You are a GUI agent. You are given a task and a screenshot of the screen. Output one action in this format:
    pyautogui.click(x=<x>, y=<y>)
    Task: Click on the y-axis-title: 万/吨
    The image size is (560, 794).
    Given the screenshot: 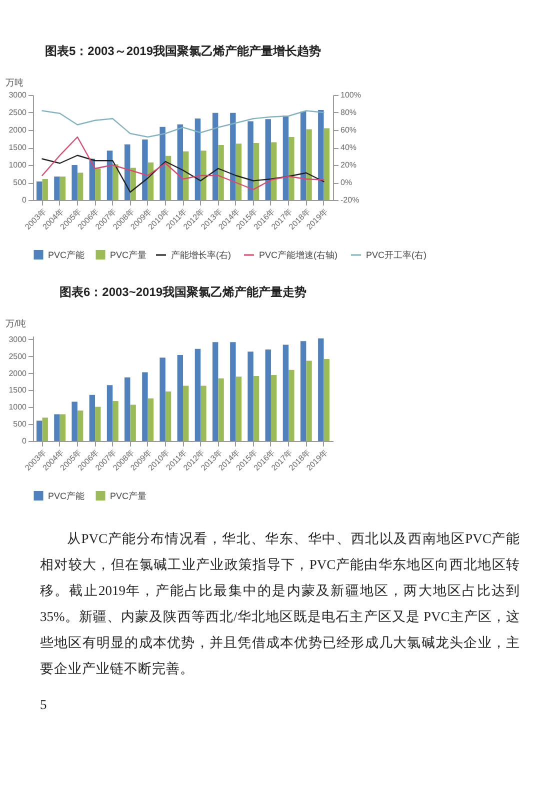 What is the action you would take?
    pyautogui.click(x=16, y=323)
    